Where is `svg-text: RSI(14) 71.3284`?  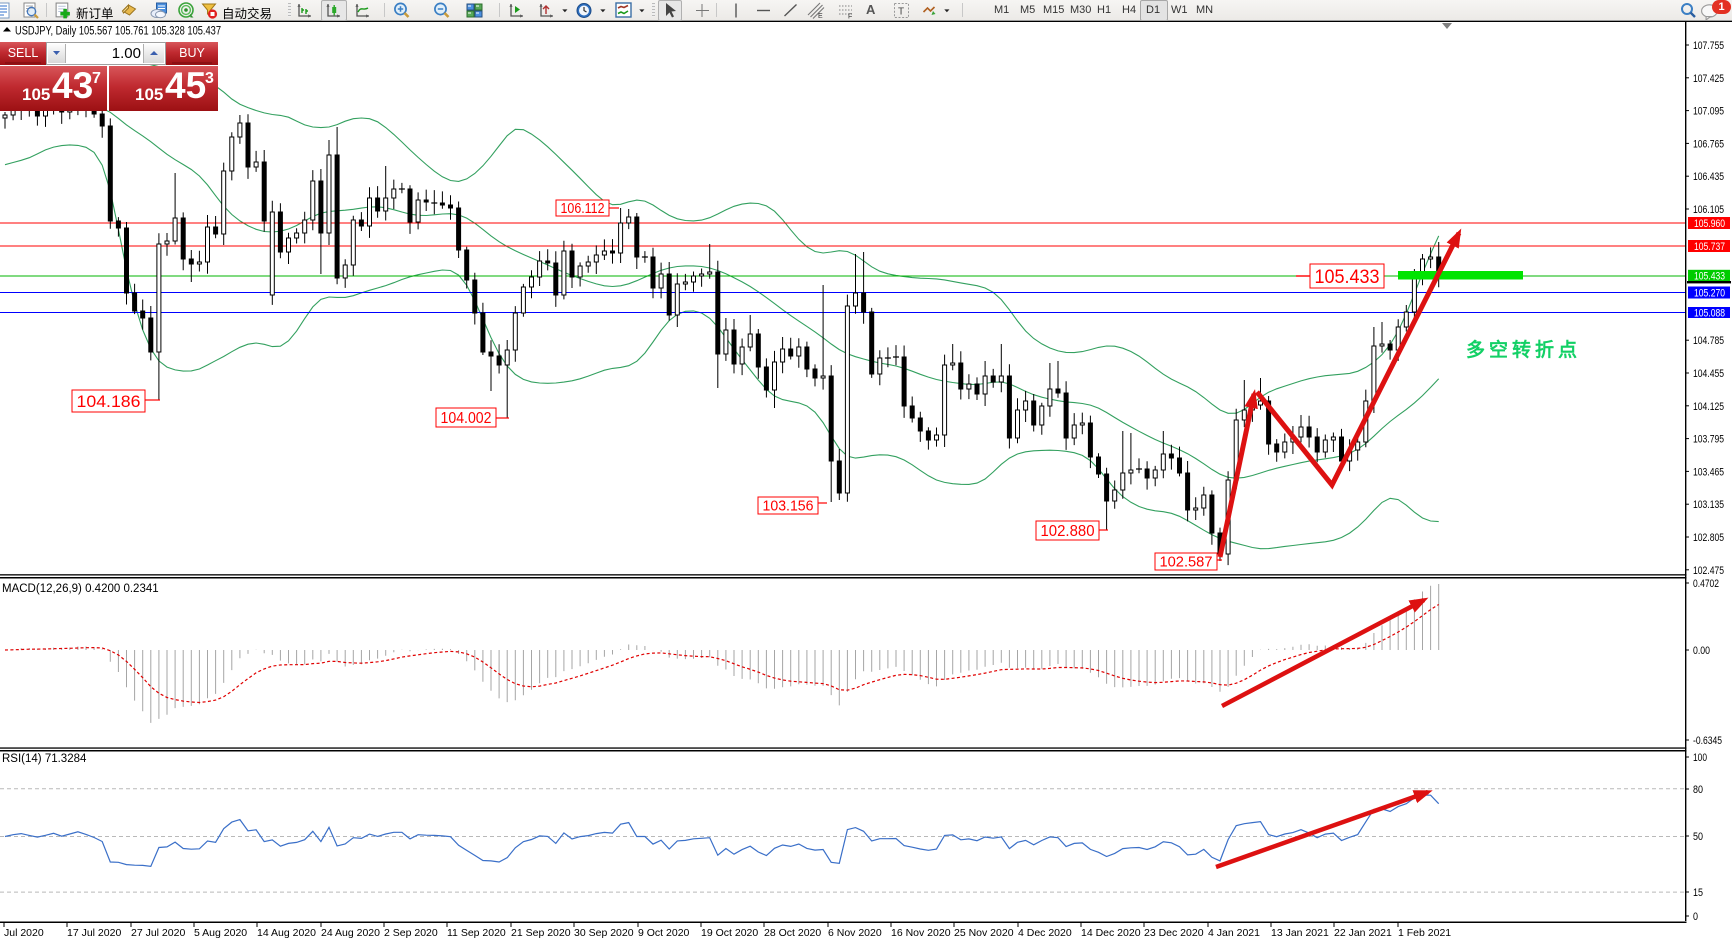 svg-text: RSI(14) 71.3284 is located at coordinates (44, 759).